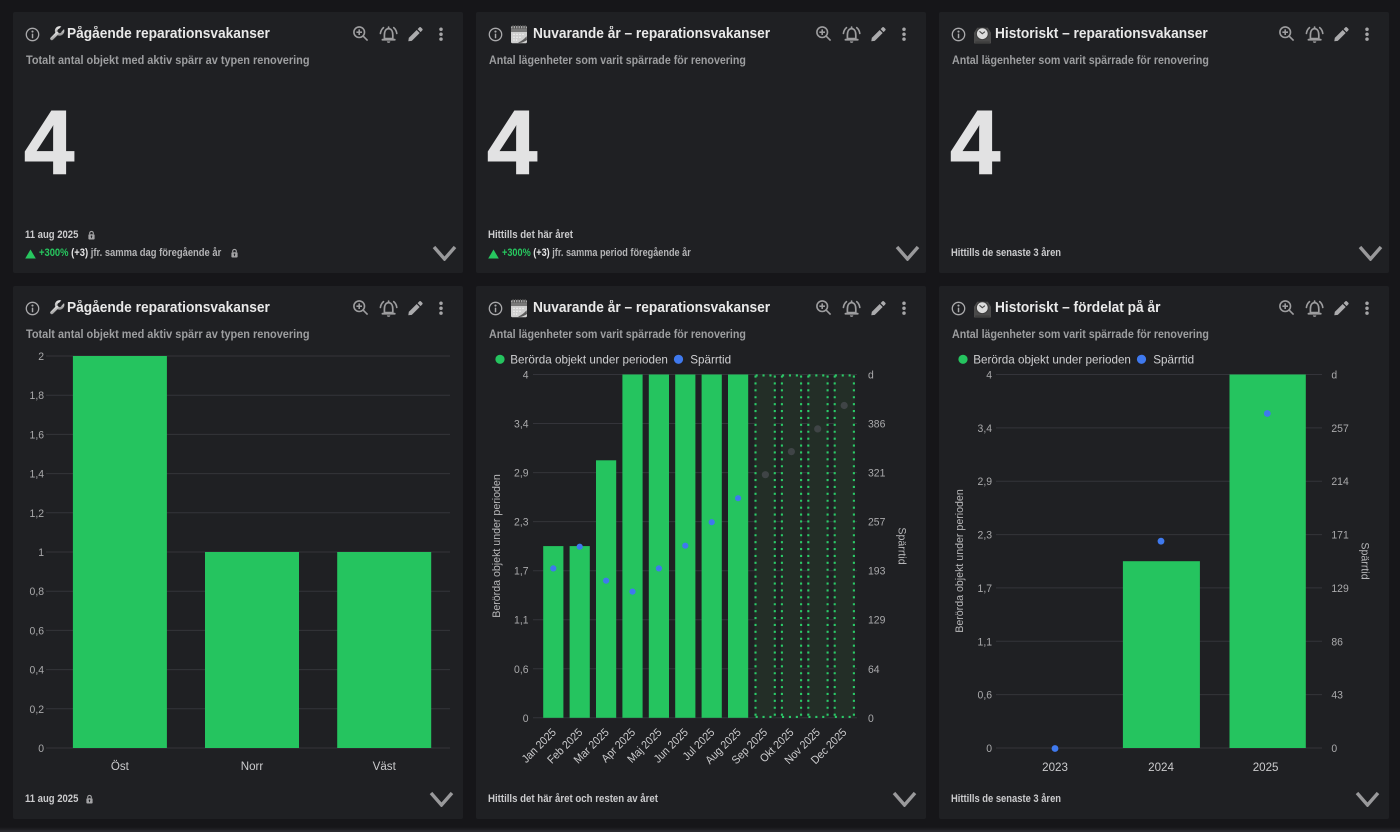 The image size is (1400, 832). Describe the element at coordinates (37, 709) in the screenshot. I see `svg-text: 0,2` at that location.